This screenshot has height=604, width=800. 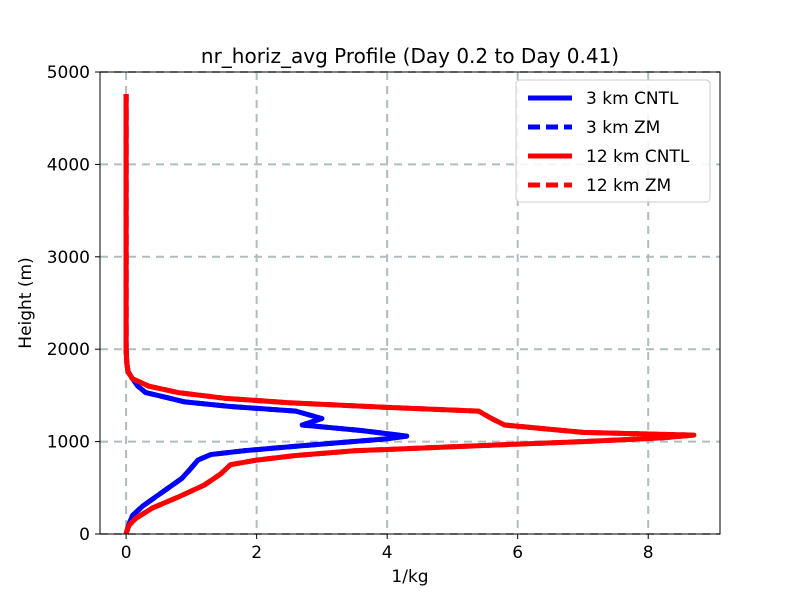 I want to click on y-tick-label: 1000, so click(x=68, y=443).